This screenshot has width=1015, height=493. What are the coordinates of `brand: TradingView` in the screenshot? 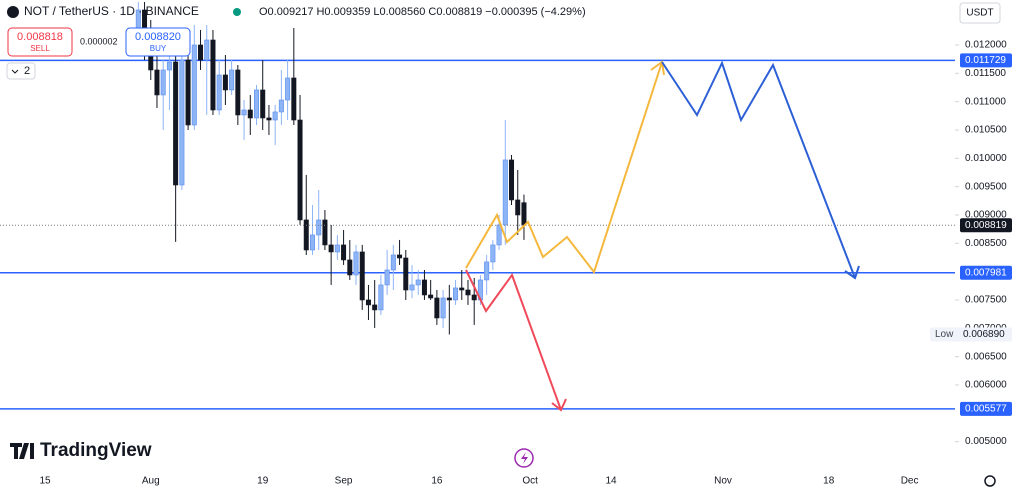 It's located at (96, 450).